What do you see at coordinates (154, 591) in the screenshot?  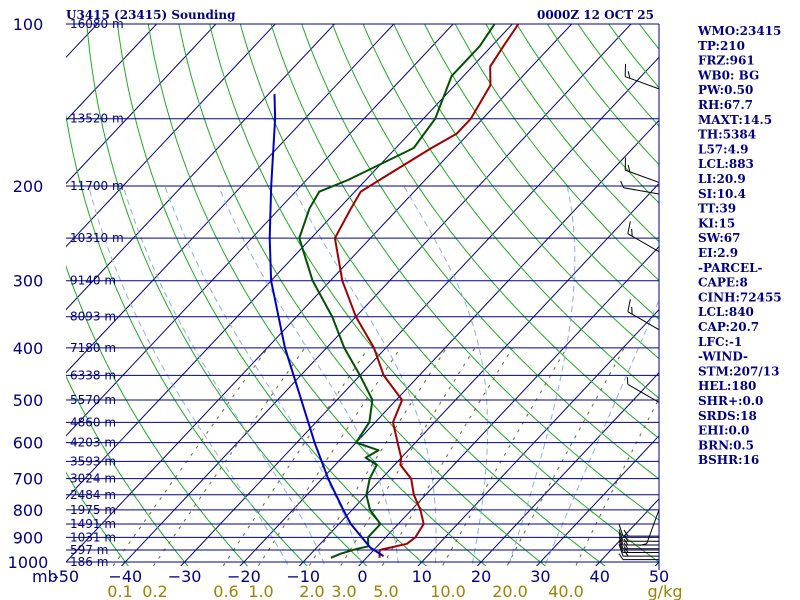 I see `mixing-ratio-label: 0.2` at bounding box center [154, 591].